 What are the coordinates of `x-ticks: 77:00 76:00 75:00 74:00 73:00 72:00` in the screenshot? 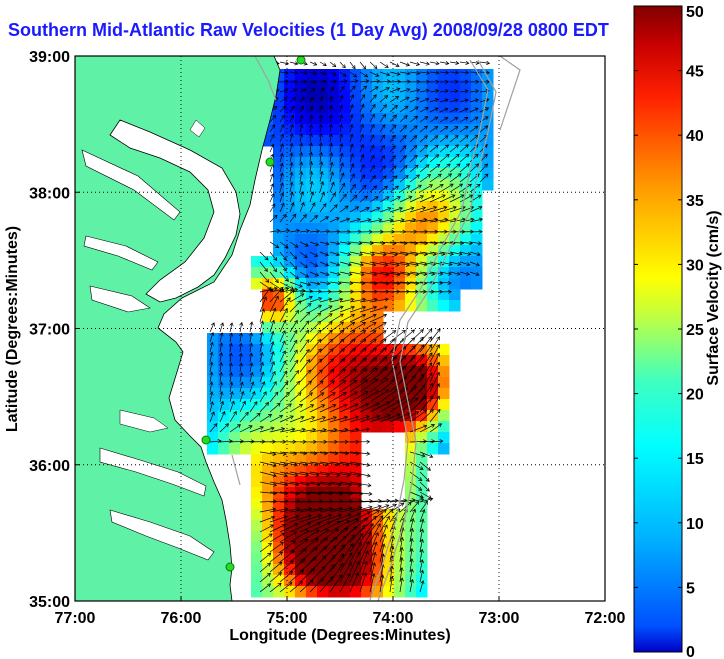 It's located at (340, 611).